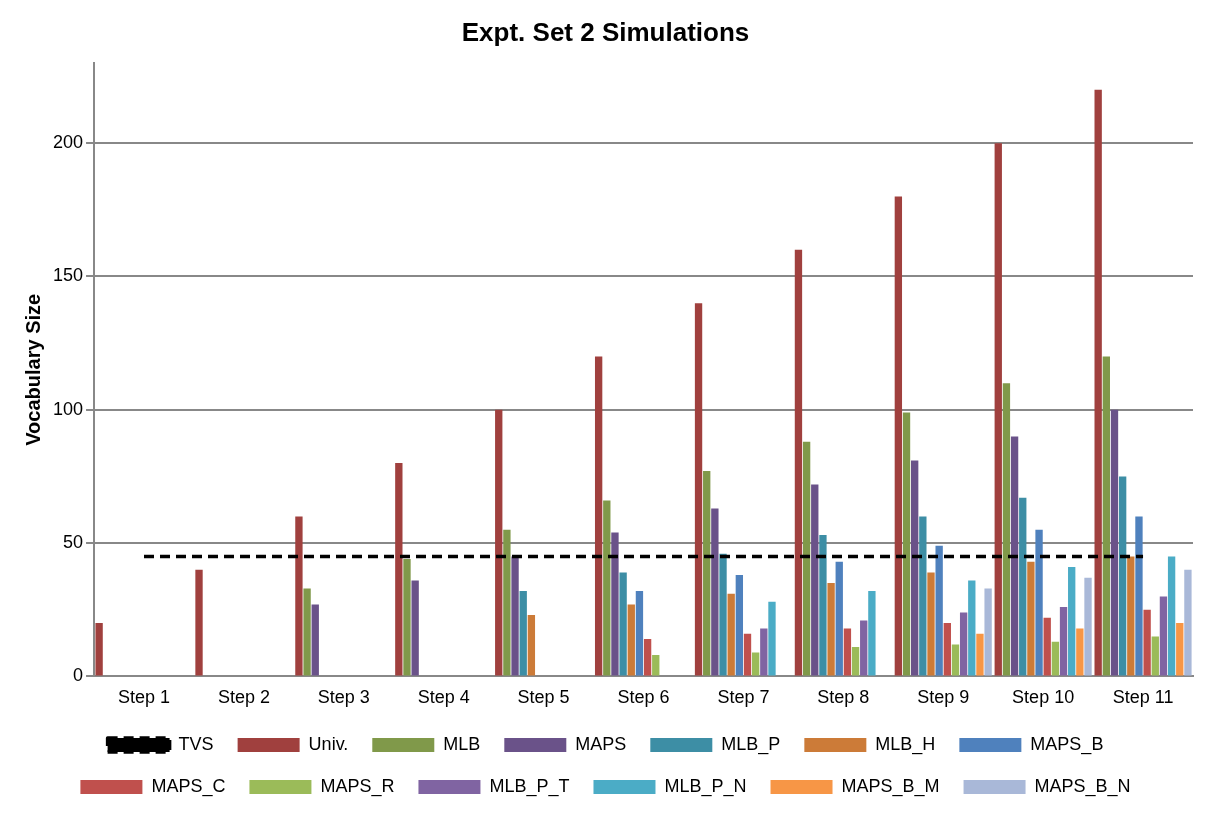 This screenshot has width=1226, height=829. Describe the element at coordinates (943, 697) in the screenshot. I see `x-tick-label: Step 9` at that location.